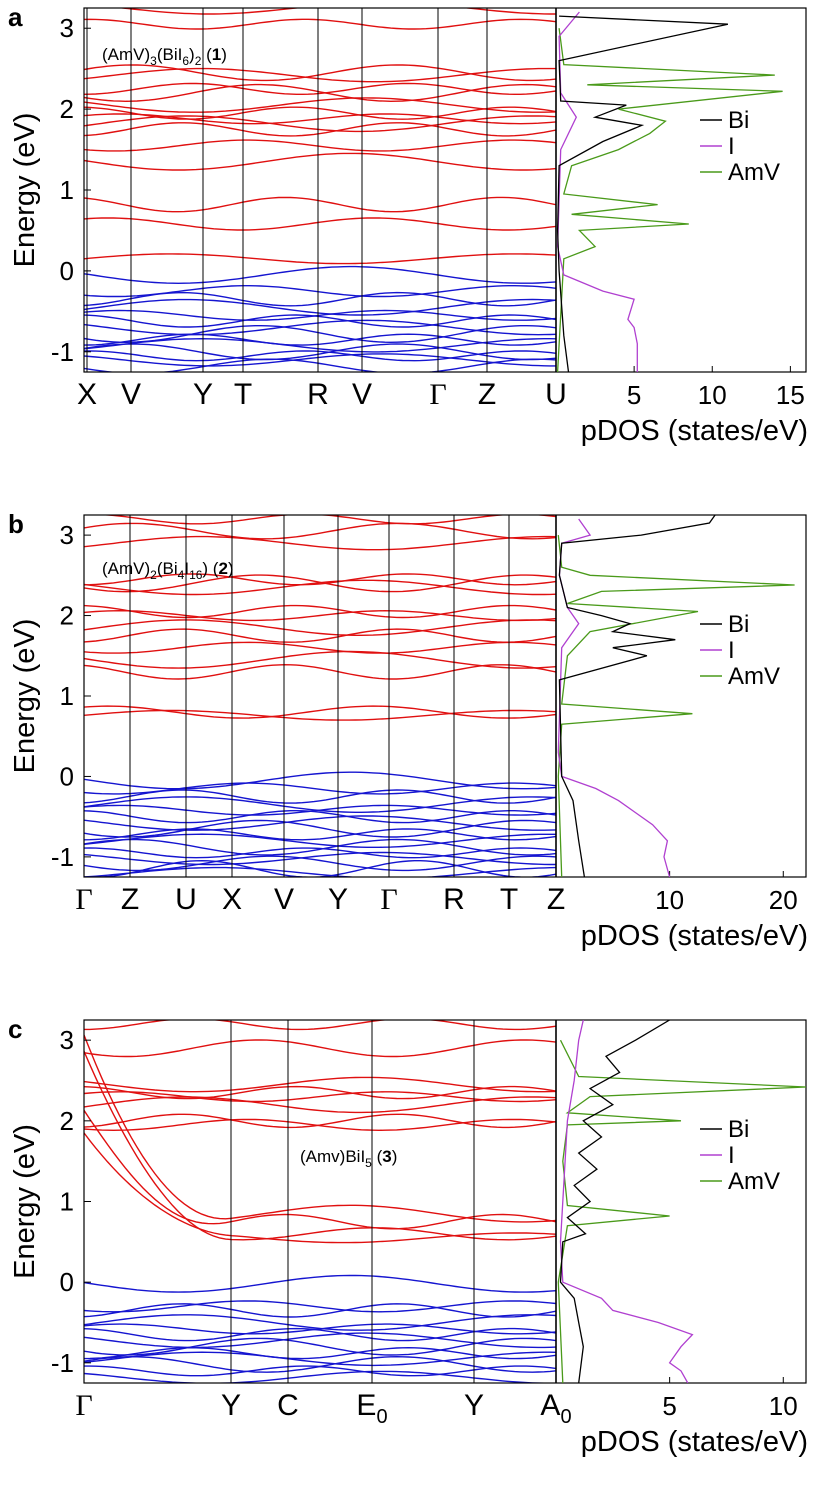  What do you see at coordinates (318, 394) in the screenshot?
I see `kpoint-label-4: R` at bounding box center [318, 394].